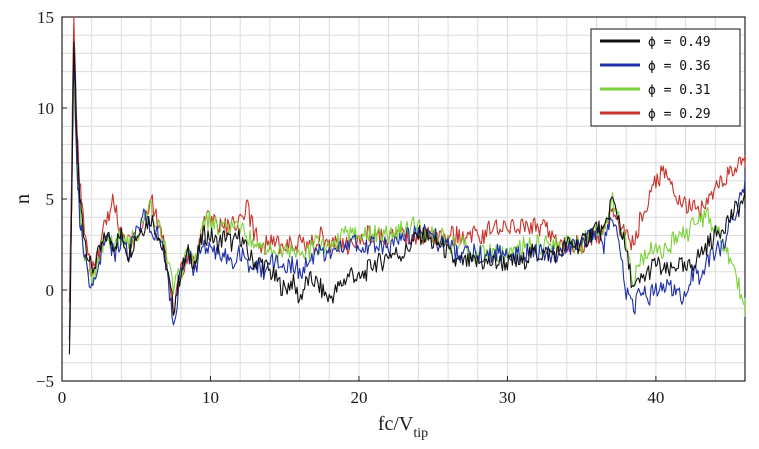 This screenshot has height=449, width=759. I want to click on legend-label: ϕ = 0.29, so click(679, 114).